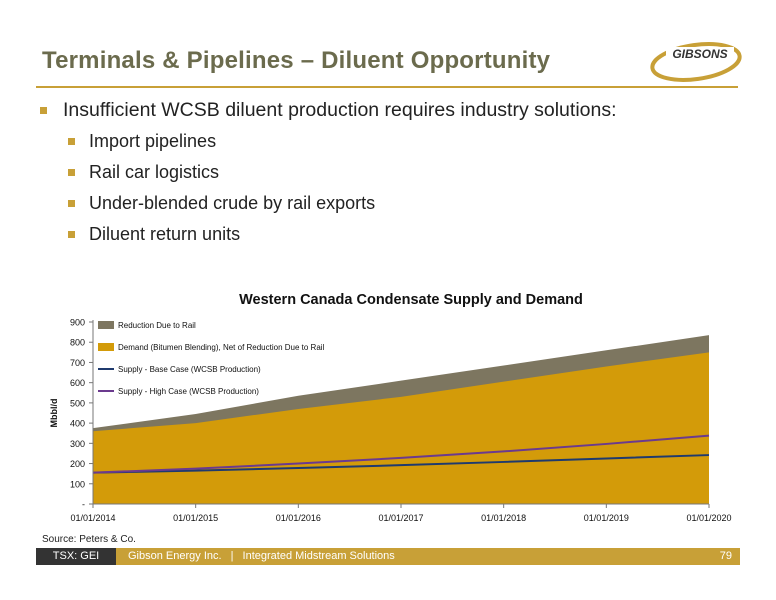  Describe the element at coordinates (708, 518) in the screenshot. I see `x-tick-label: 01/01/2020` at that location.